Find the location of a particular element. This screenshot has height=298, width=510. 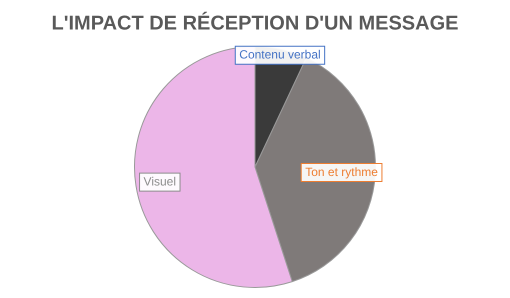

slice-label: Ton et rythme is located at coordinates (341, 171).